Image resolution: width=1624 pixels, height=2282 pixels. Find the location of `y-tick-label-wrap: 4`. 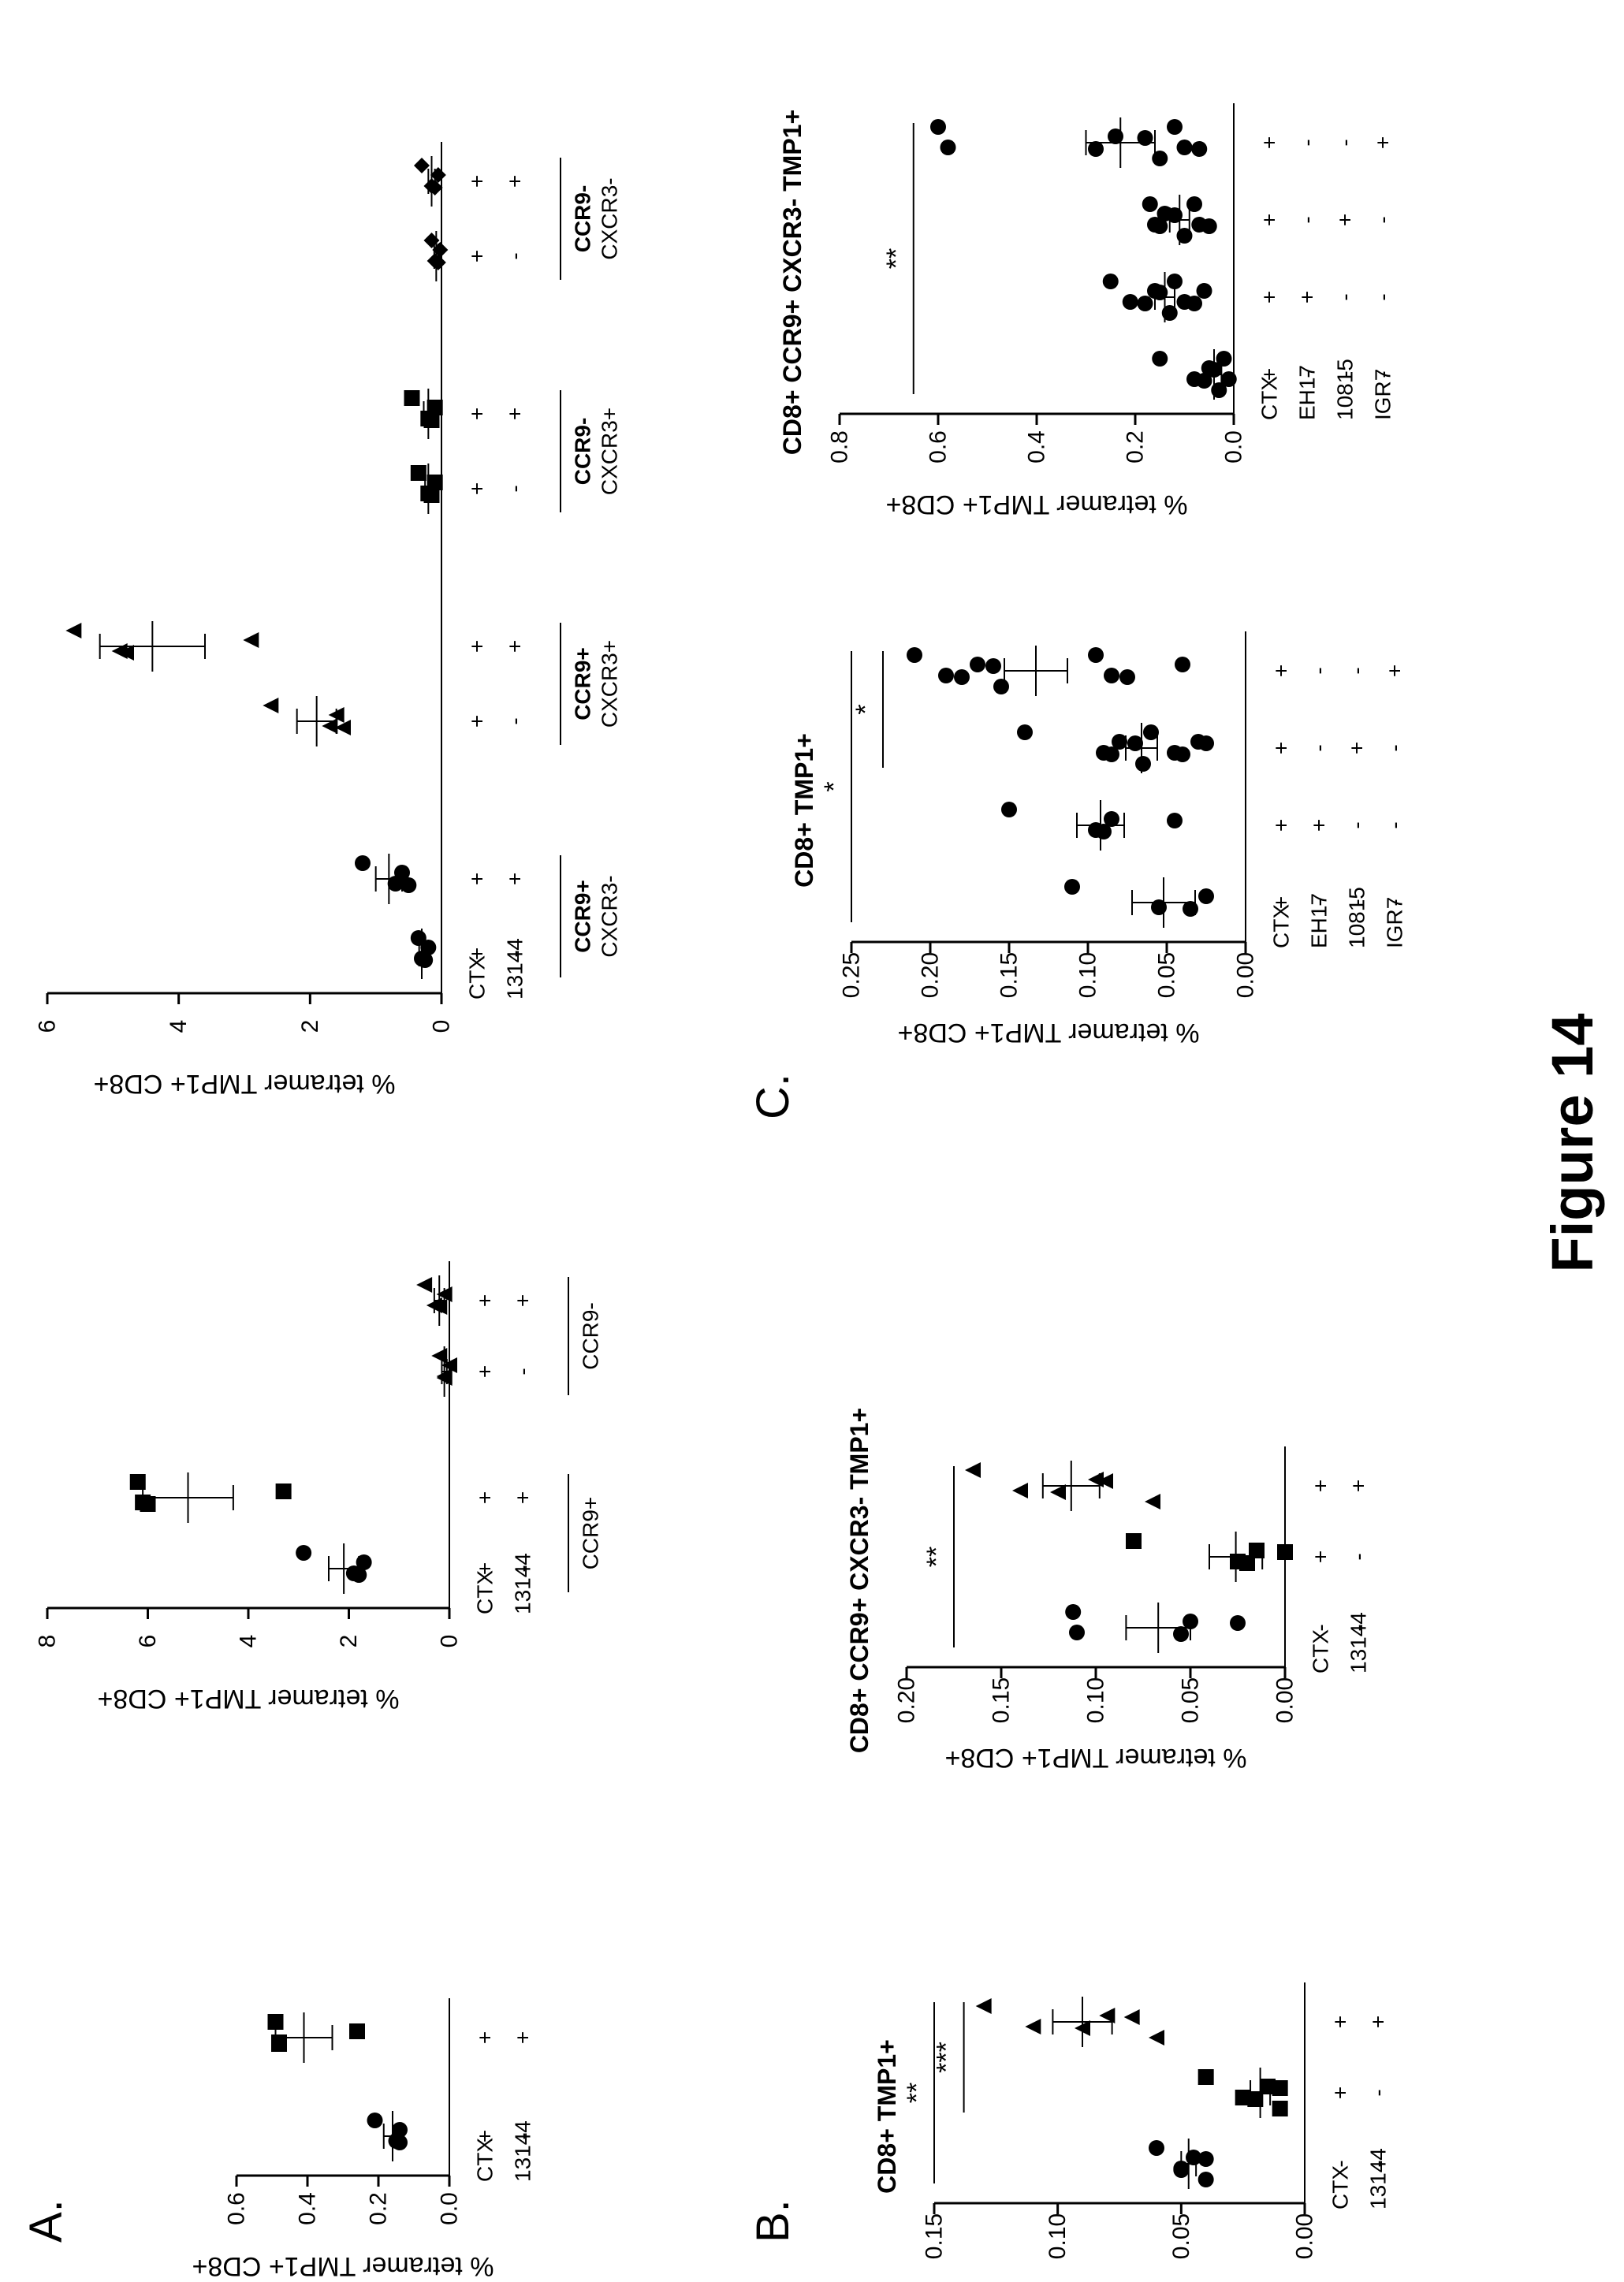

y-tick-label-wrap: 4 is located at coordinates (249, 1642).